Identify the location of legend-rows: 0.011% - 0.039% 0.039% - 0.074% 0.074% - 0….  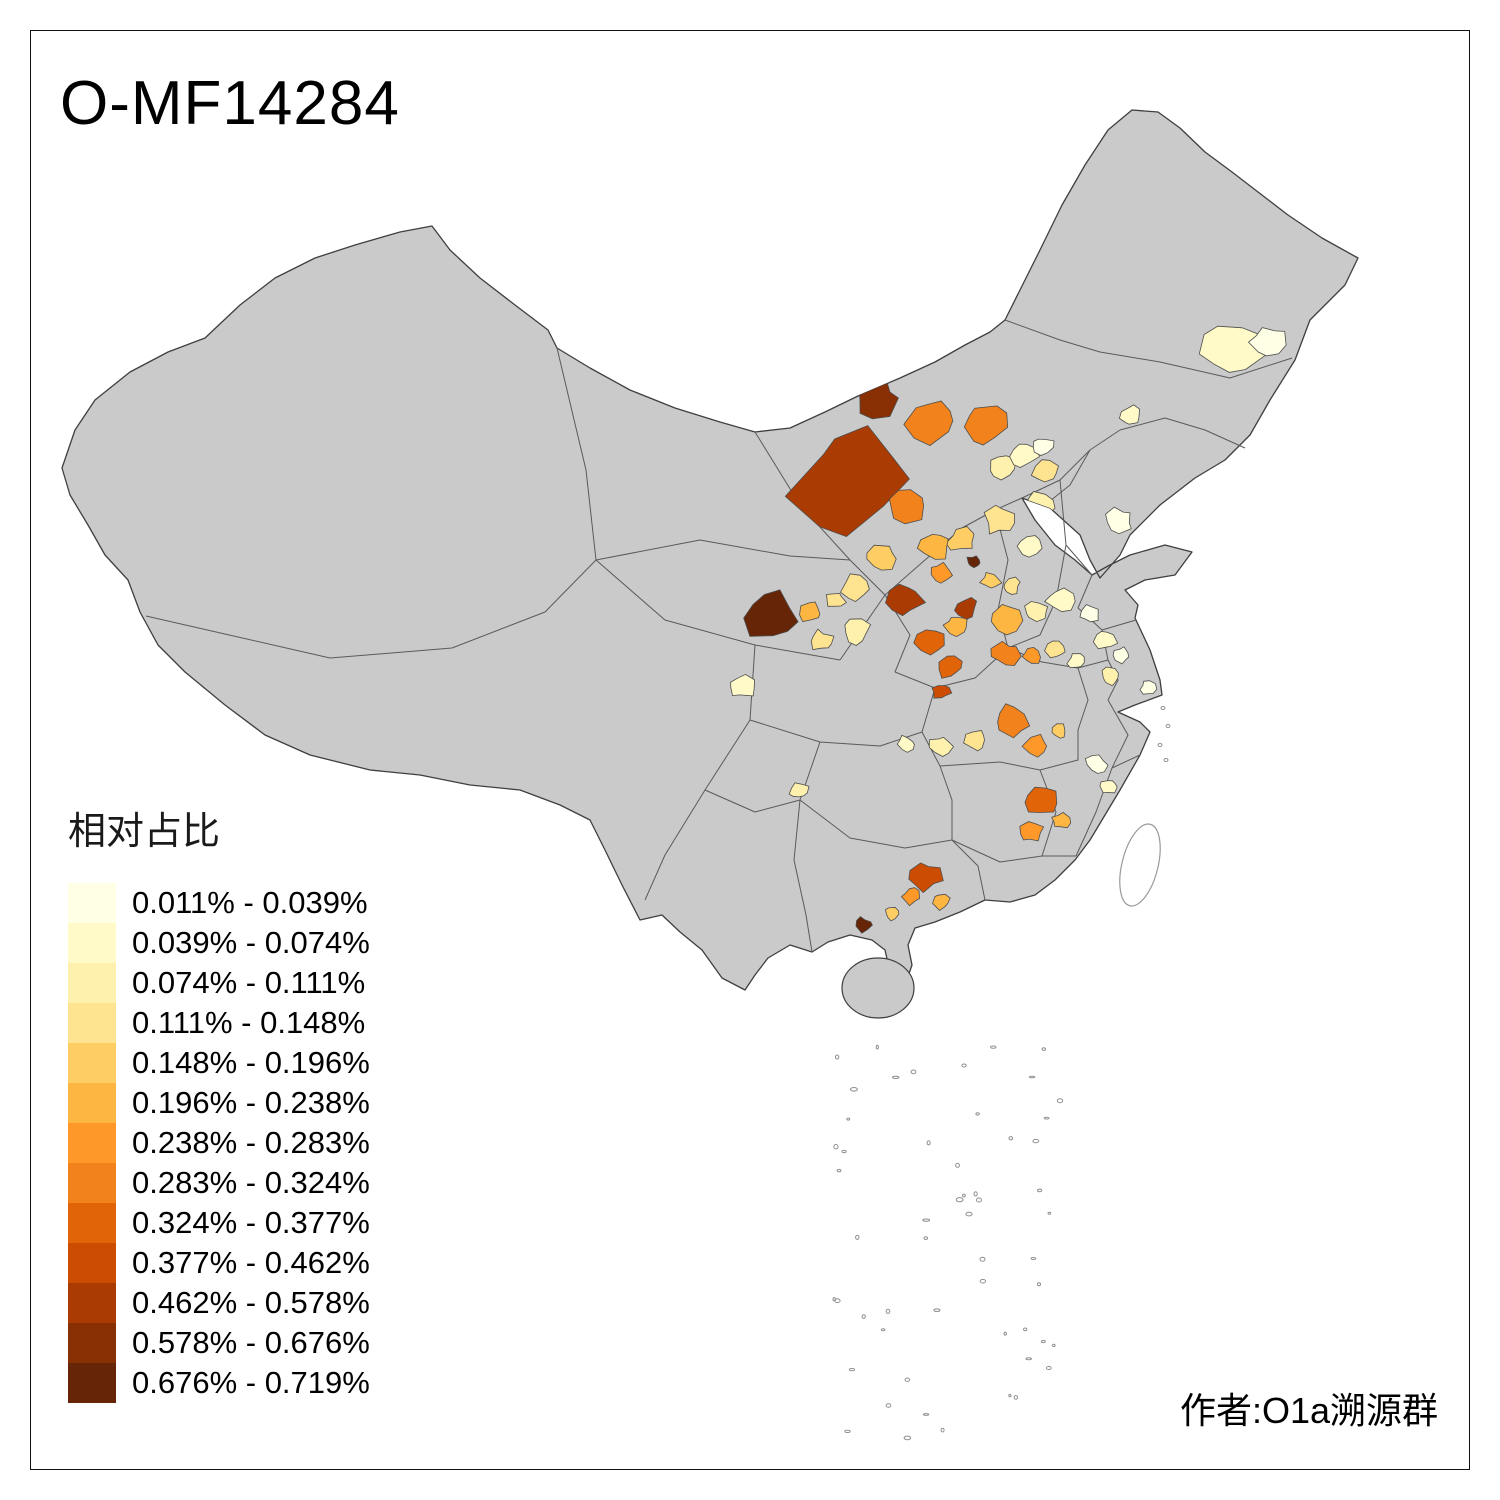
(219, 1143).